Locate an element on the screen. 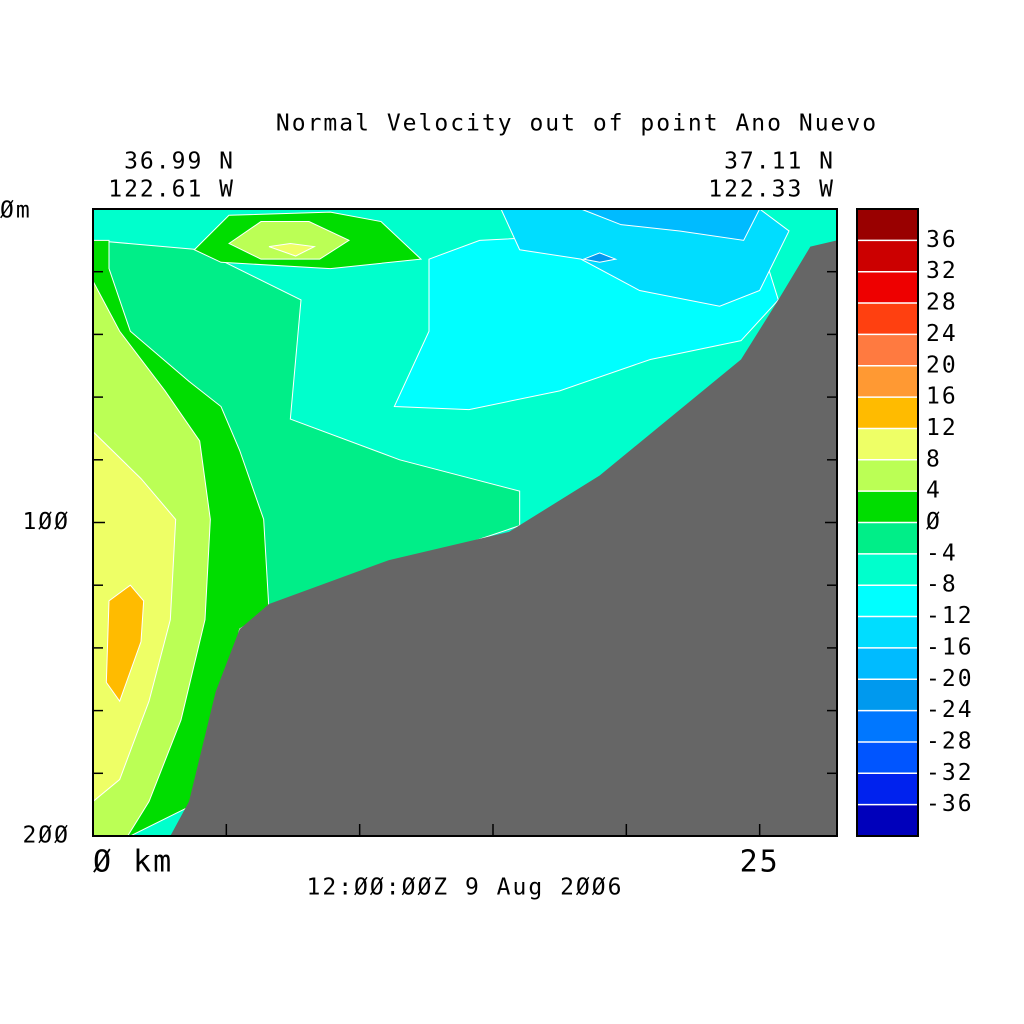 This screenshot has height=1024, width=1024. y-tick-label: Øm is located at coordinates (16, 211).